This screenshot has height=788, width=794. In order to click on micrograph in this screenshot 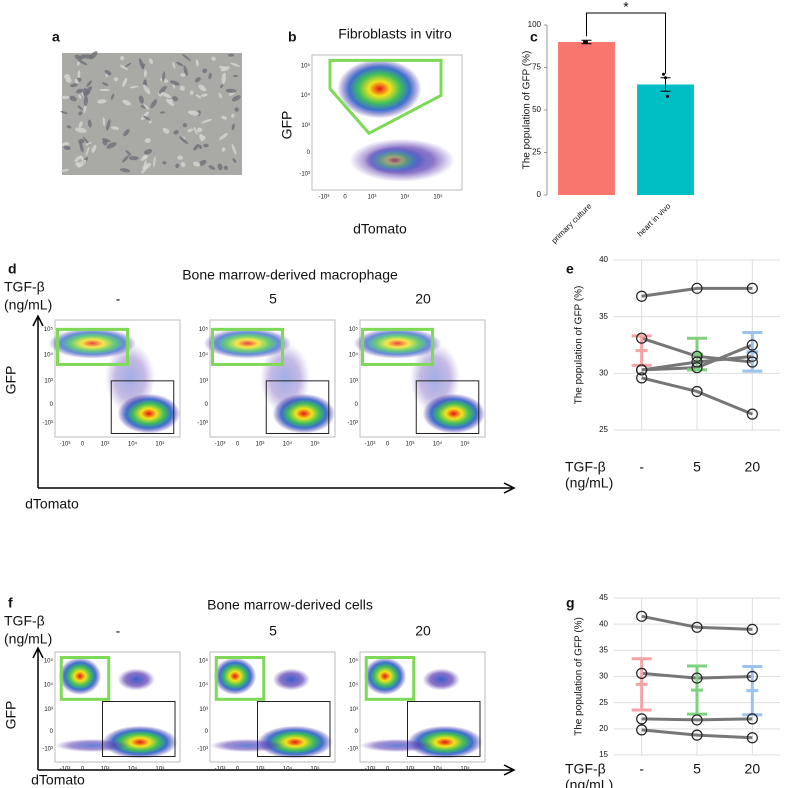, I will do `click(152, 114)`.